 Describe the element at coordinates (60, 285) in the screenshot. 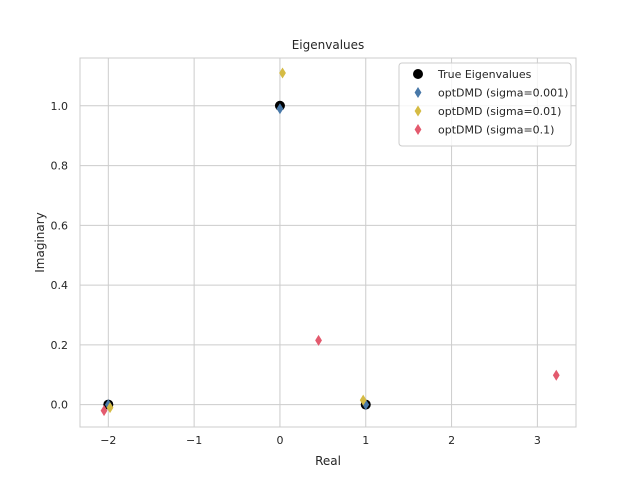

I see `y-tick-label: 0.4` at that location.